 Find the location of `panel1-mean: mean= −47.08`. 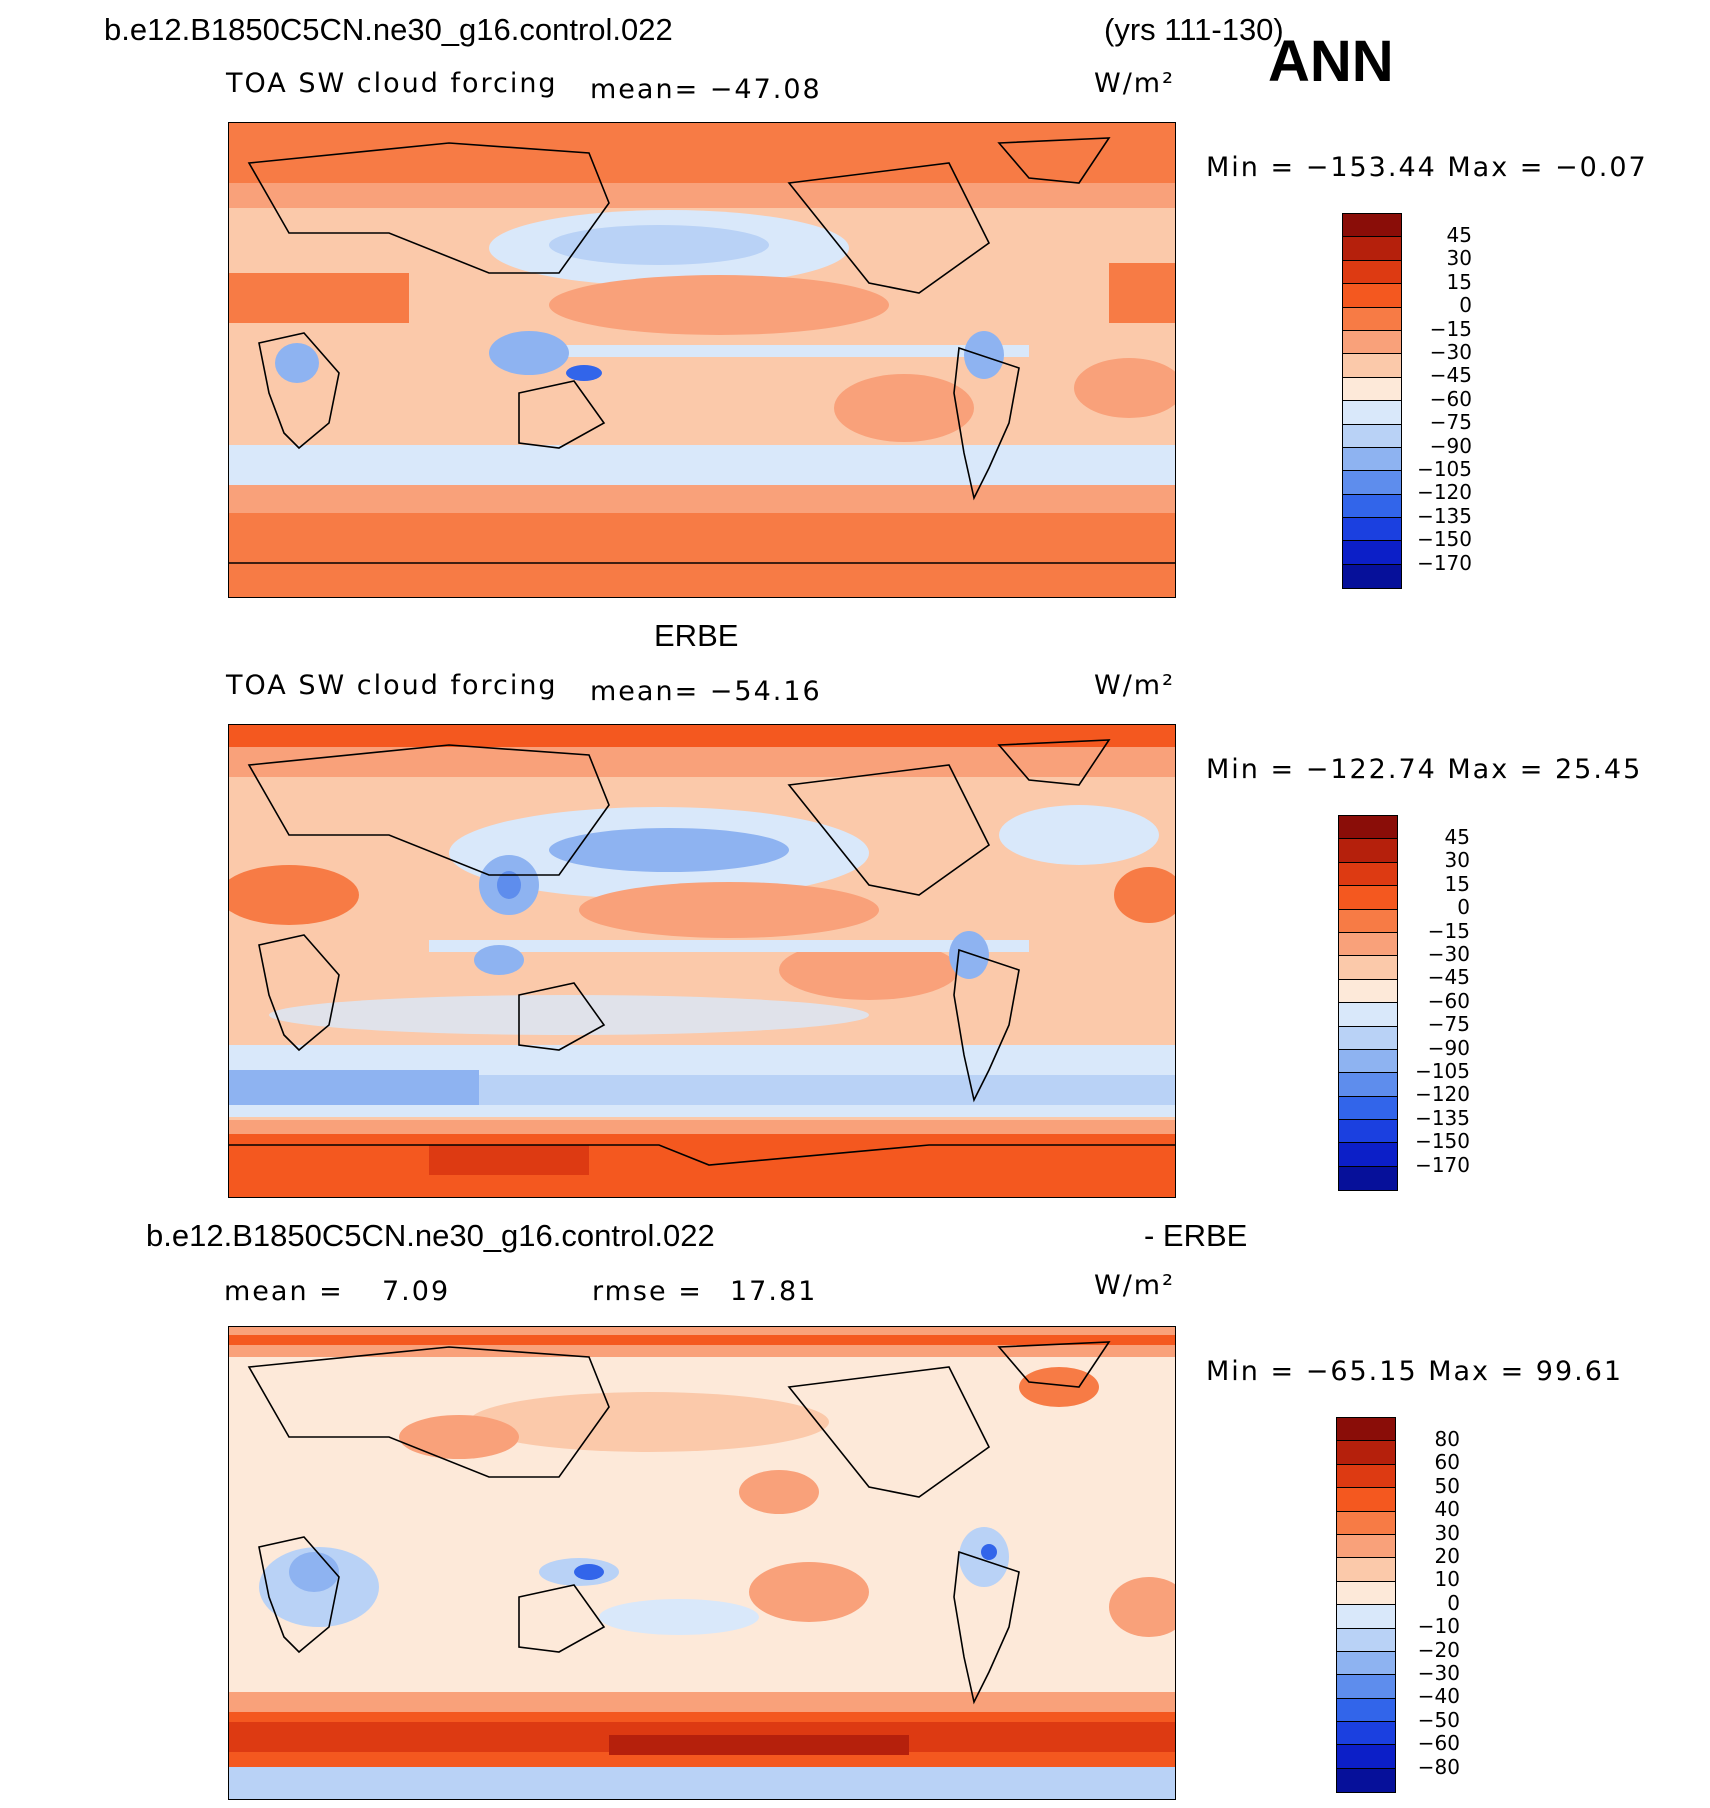

panel1-mean: mean= −47.08 is located at coordinates (706, 89).